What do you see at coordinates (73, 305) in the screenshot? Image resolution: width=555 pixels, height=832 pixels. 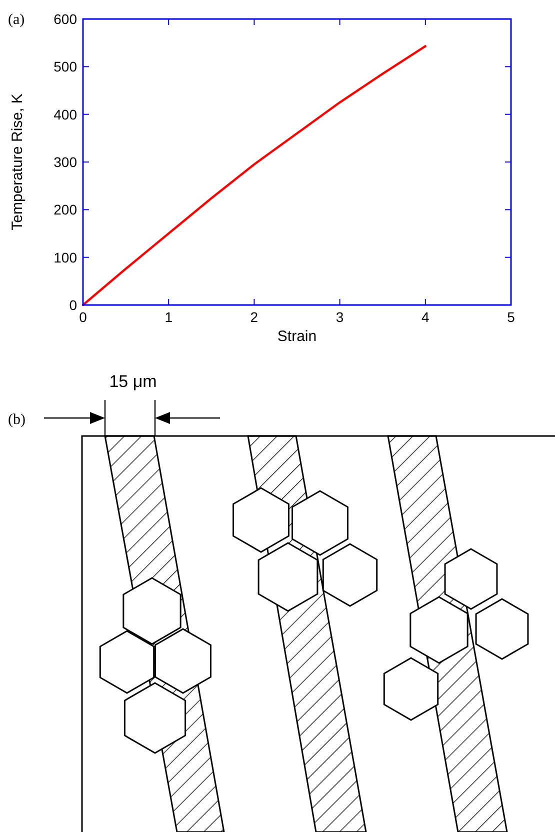 I see `y-tick-label: 0` at bounding box center [73, 305].